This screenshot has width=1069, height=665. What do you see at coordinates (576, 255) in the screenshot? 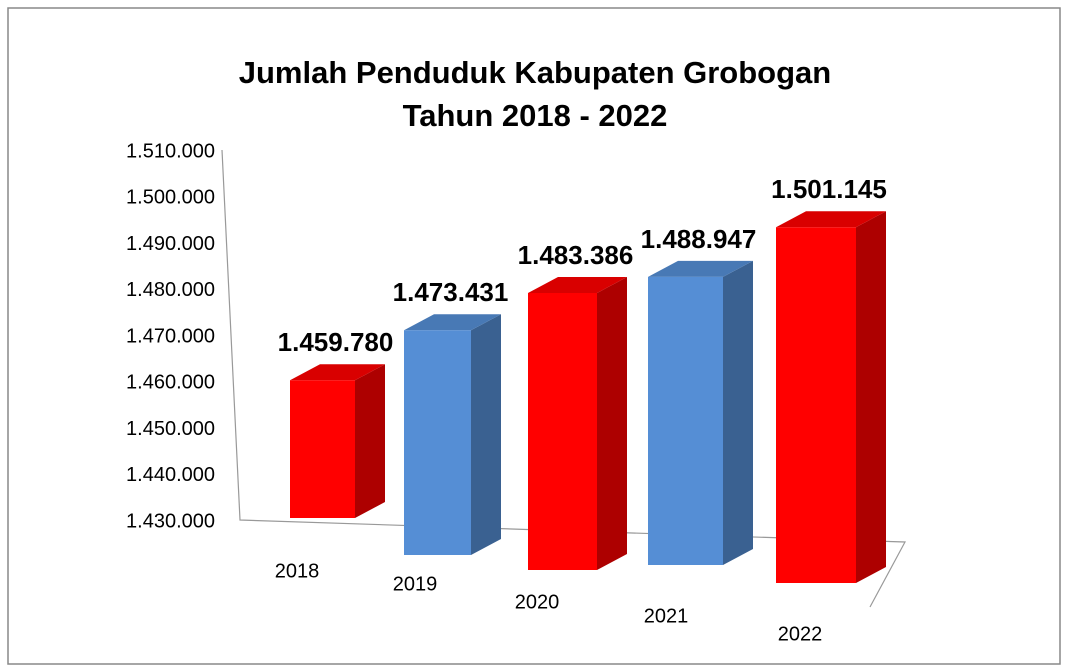
I see `data-label: 1.483.386` at bounding box center [576, 255].